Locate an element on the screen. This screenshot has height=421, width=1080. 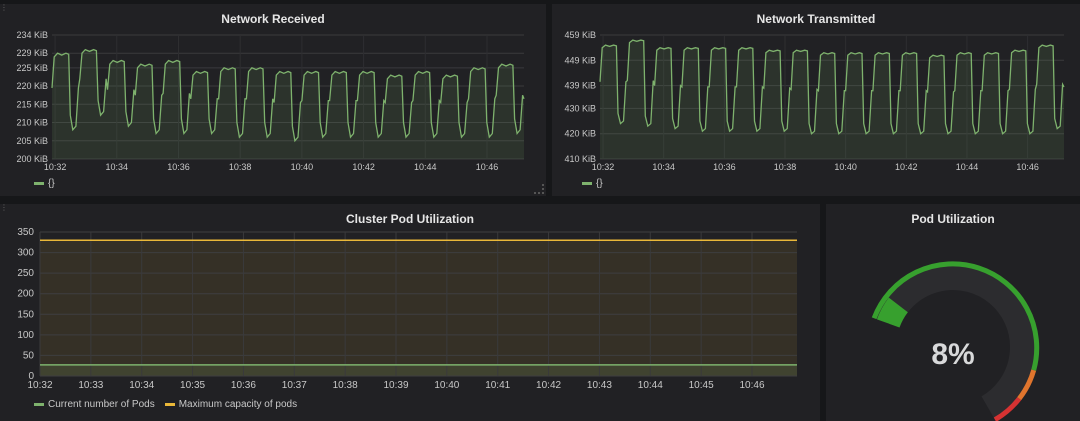
y-tick-label: 350 is located at coordinates (25, 232).